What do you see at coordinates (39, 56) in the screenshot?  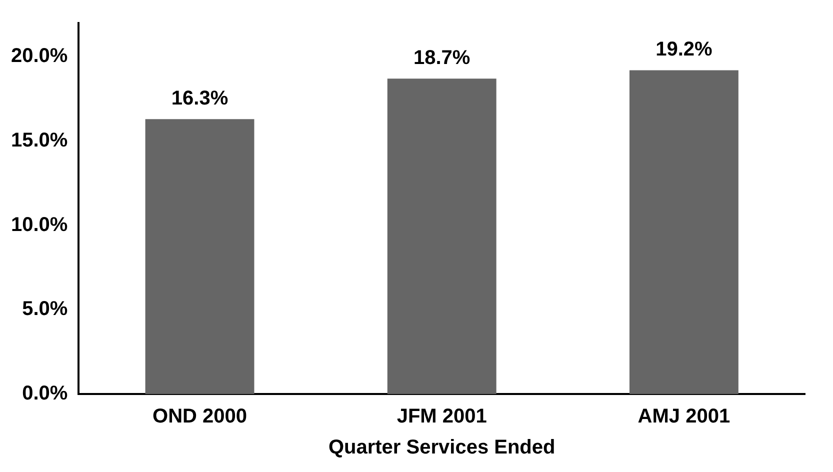 I see `y-tick-label: 20.0%` at bounding box center [39, 56].